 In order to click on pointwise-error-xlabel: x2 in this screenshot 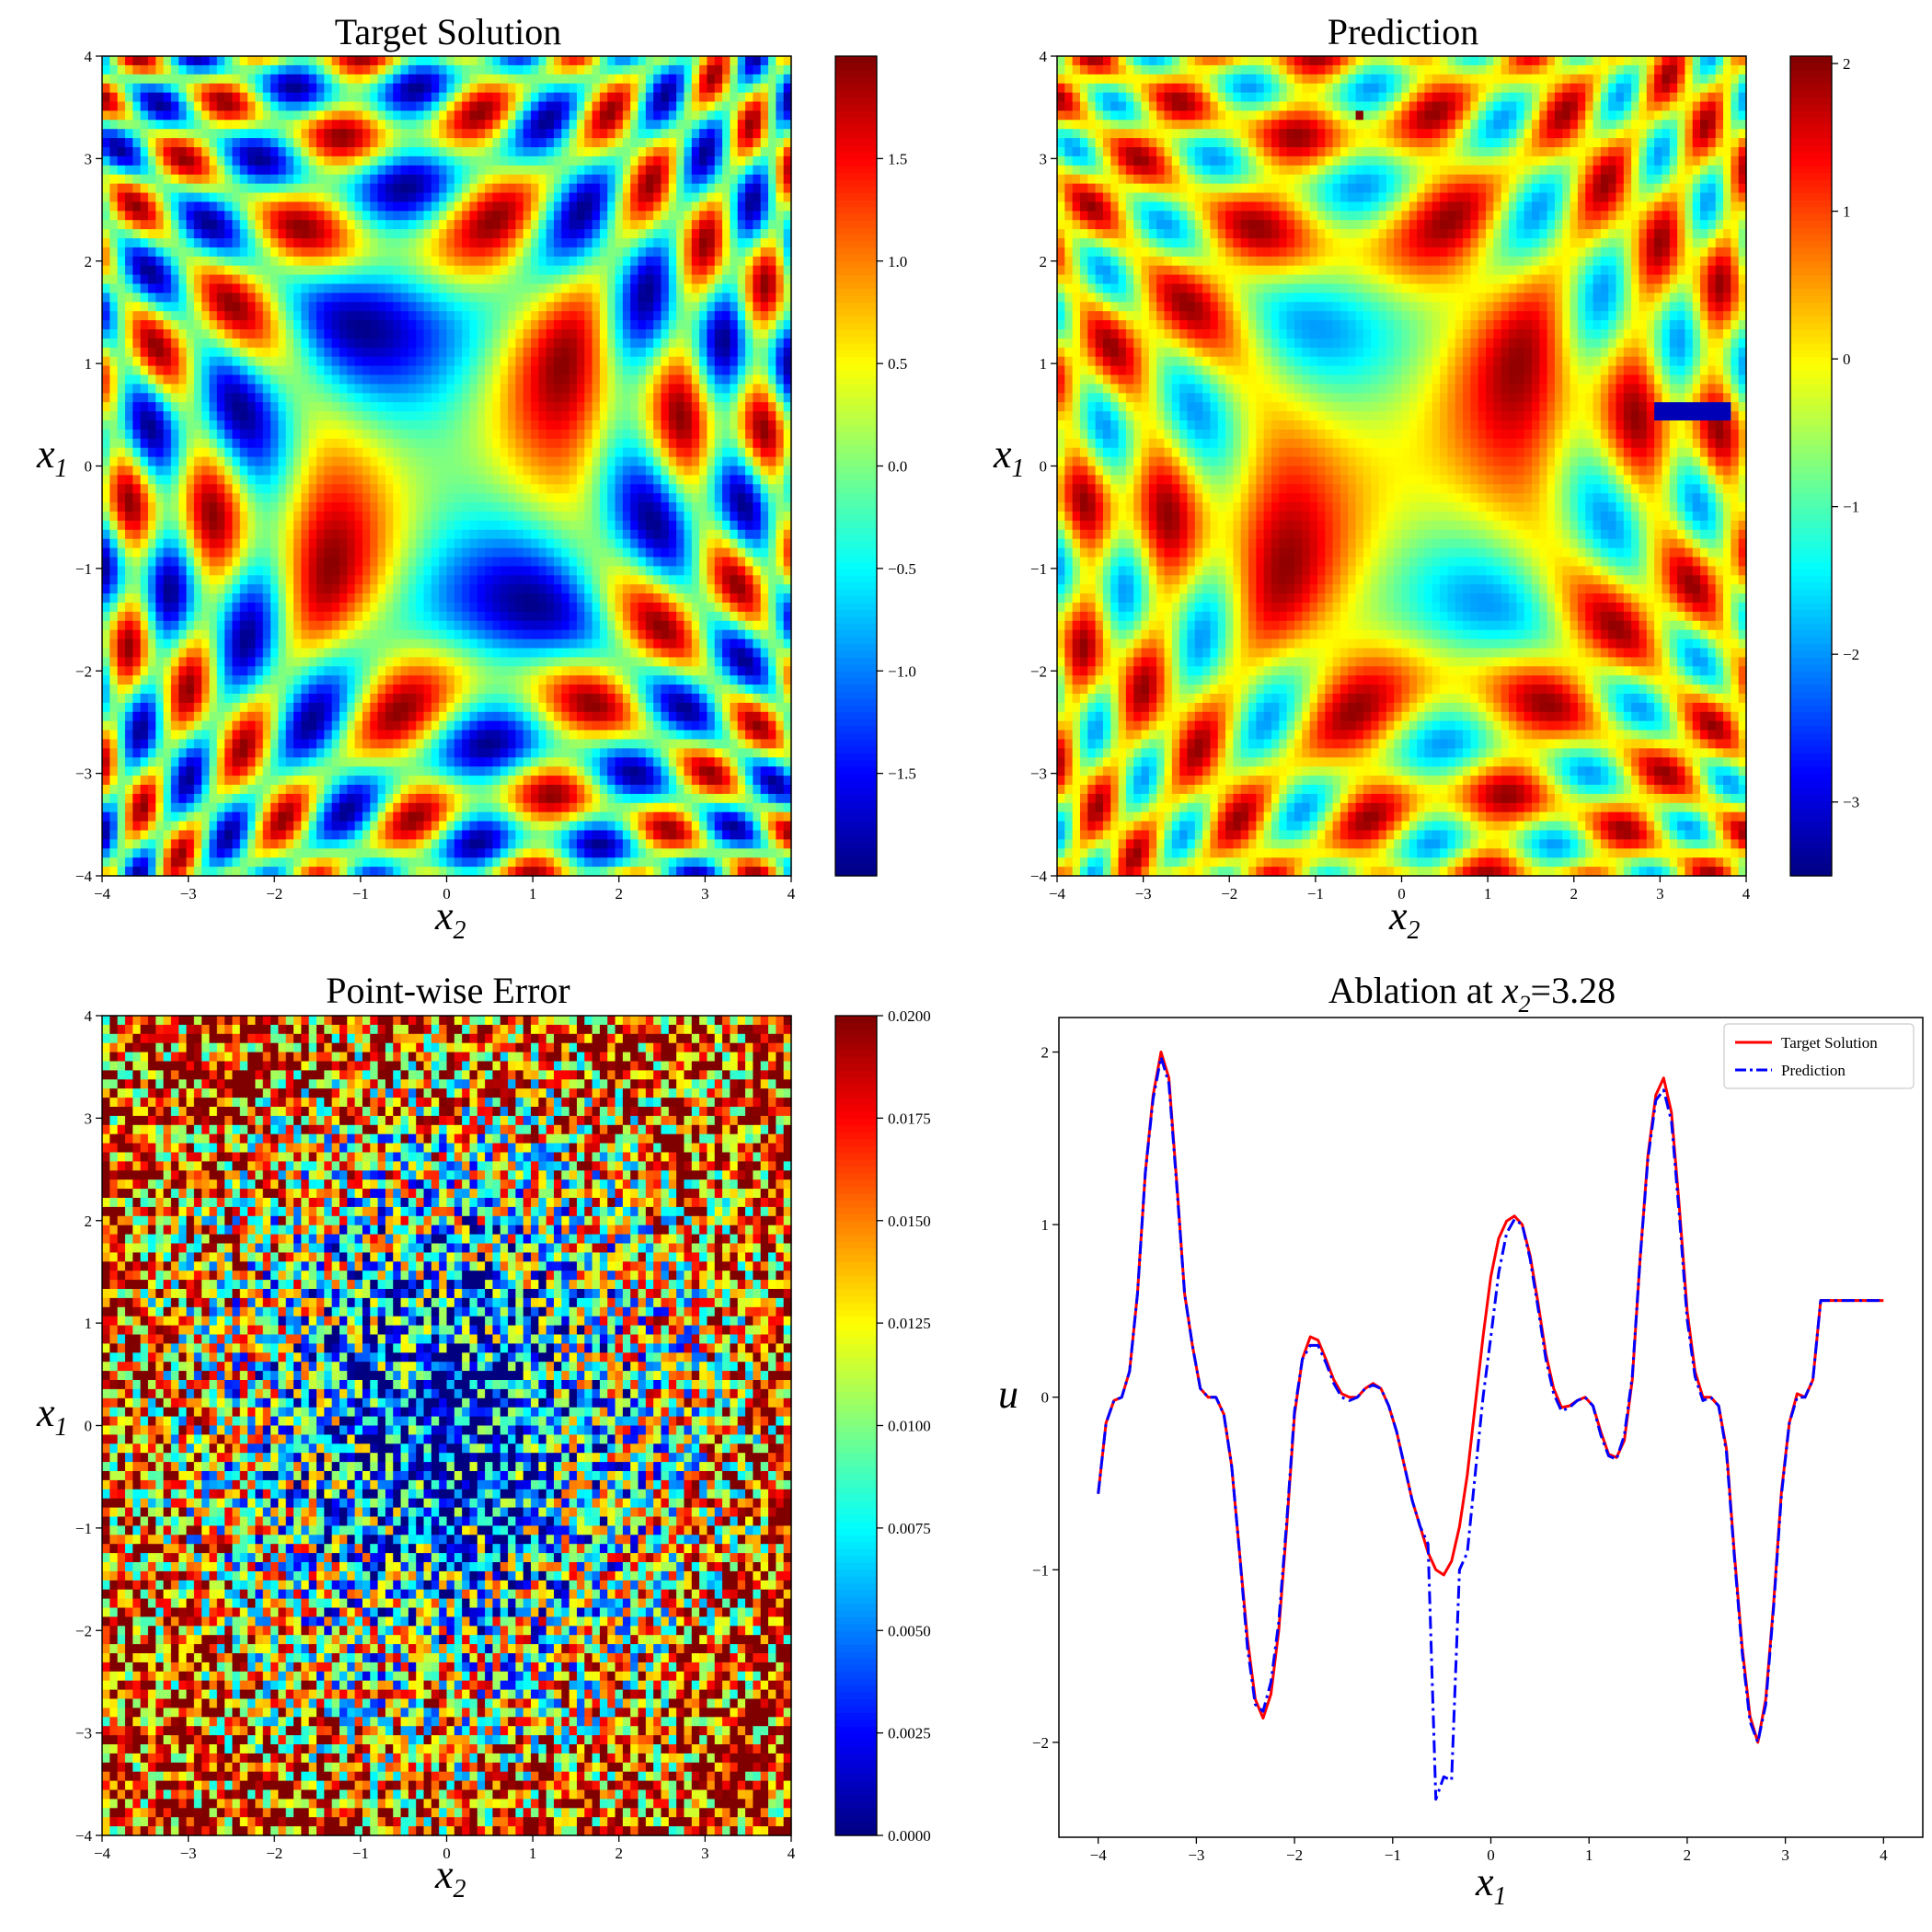, I will do `click(450, 1877)`.